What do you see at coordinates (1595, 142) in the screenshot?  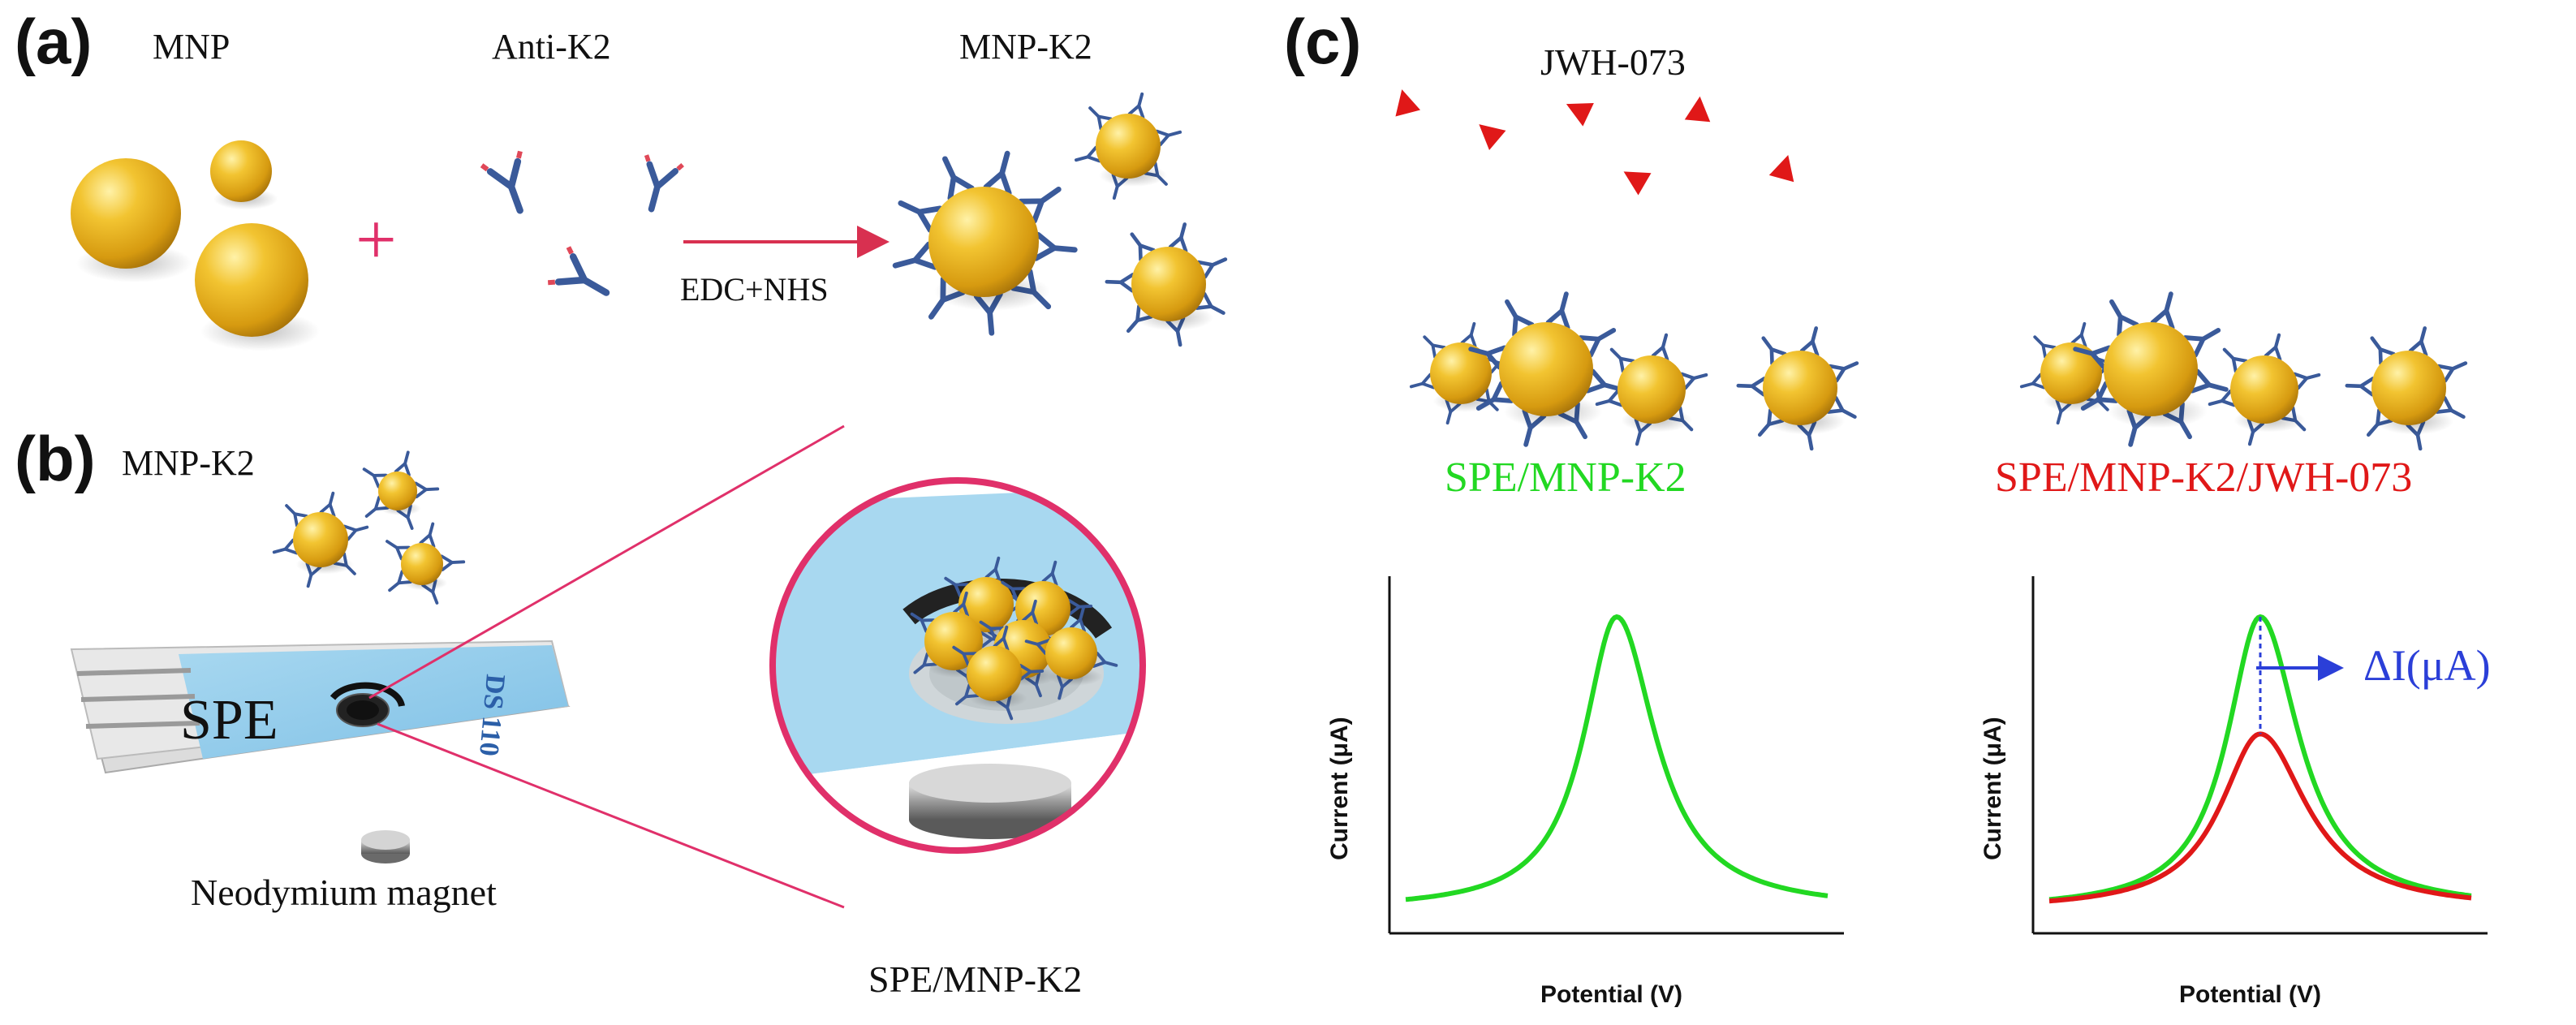 I see `free-analyte-molecules` at bounding box center [1595, 142].